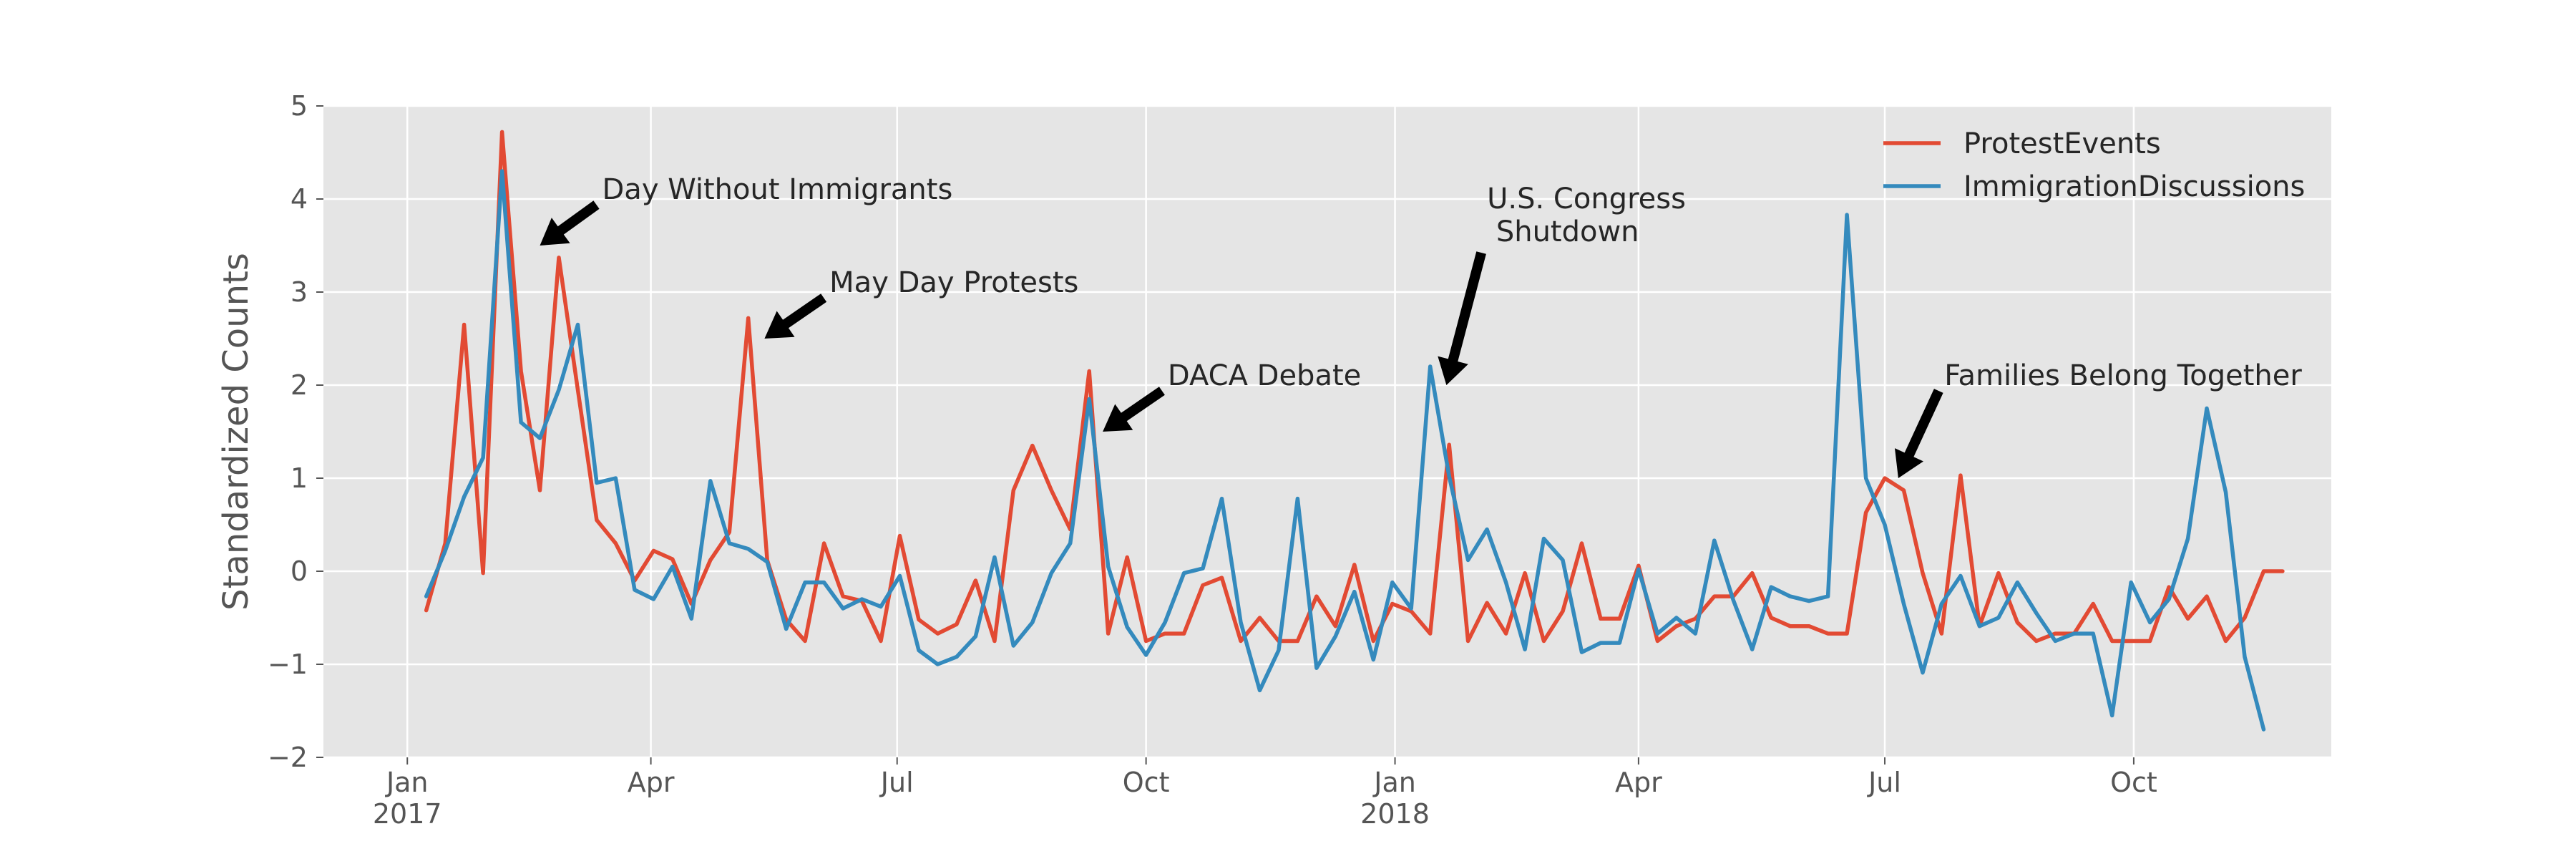  What do you see at coordinates (299, 106) in the screenshot?
I see `y-tick-label: 5` at bounding box center [299, 106].